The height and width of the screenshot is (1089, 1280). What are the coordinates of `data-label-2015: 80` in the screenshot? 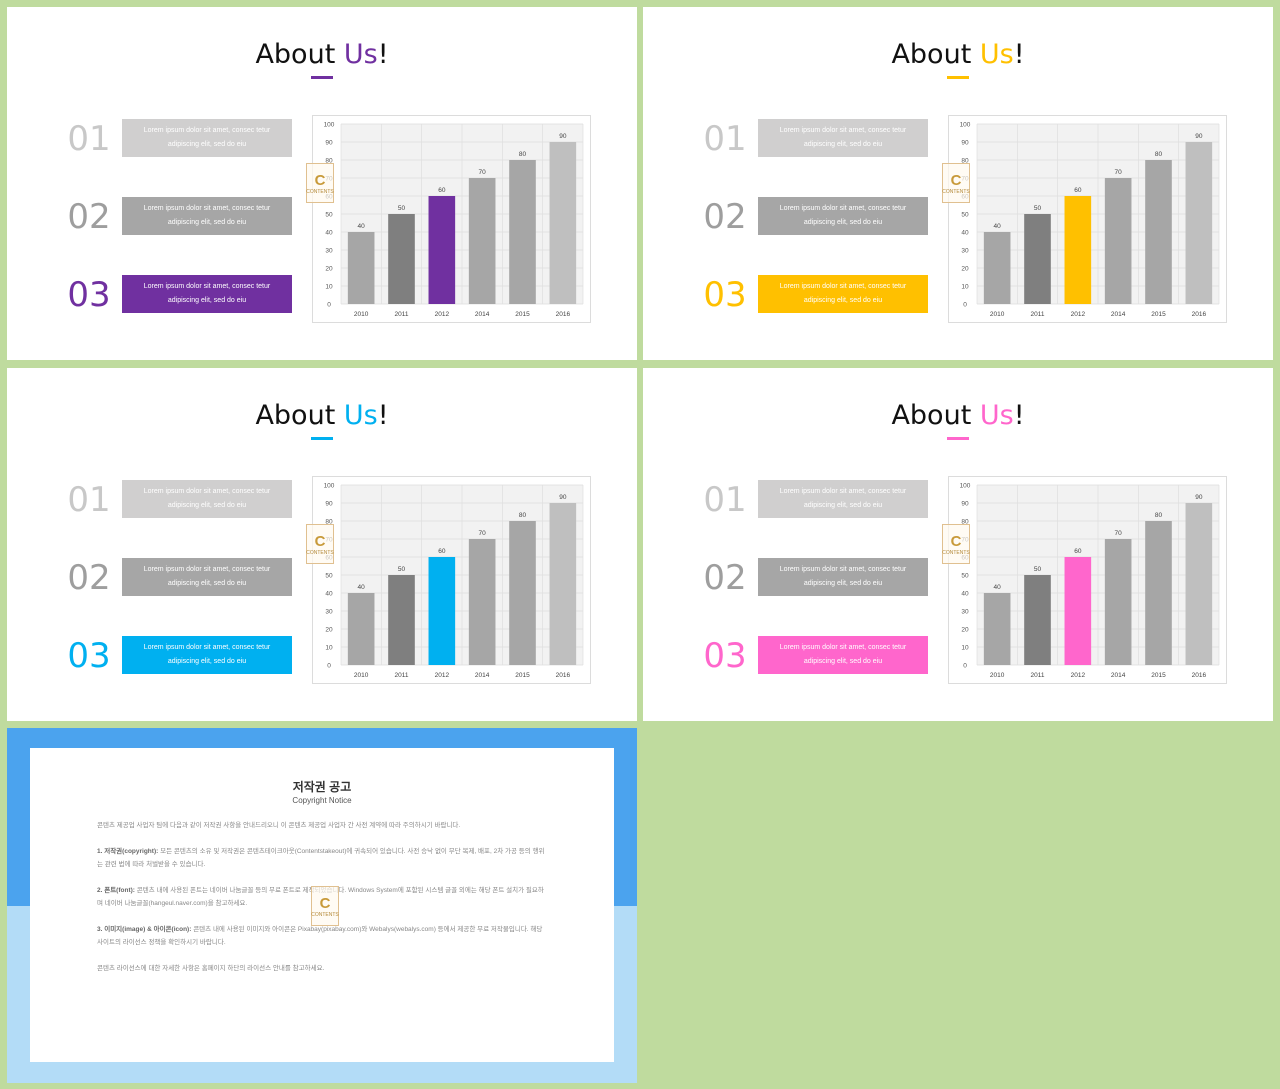 It's located at (1159, 154).